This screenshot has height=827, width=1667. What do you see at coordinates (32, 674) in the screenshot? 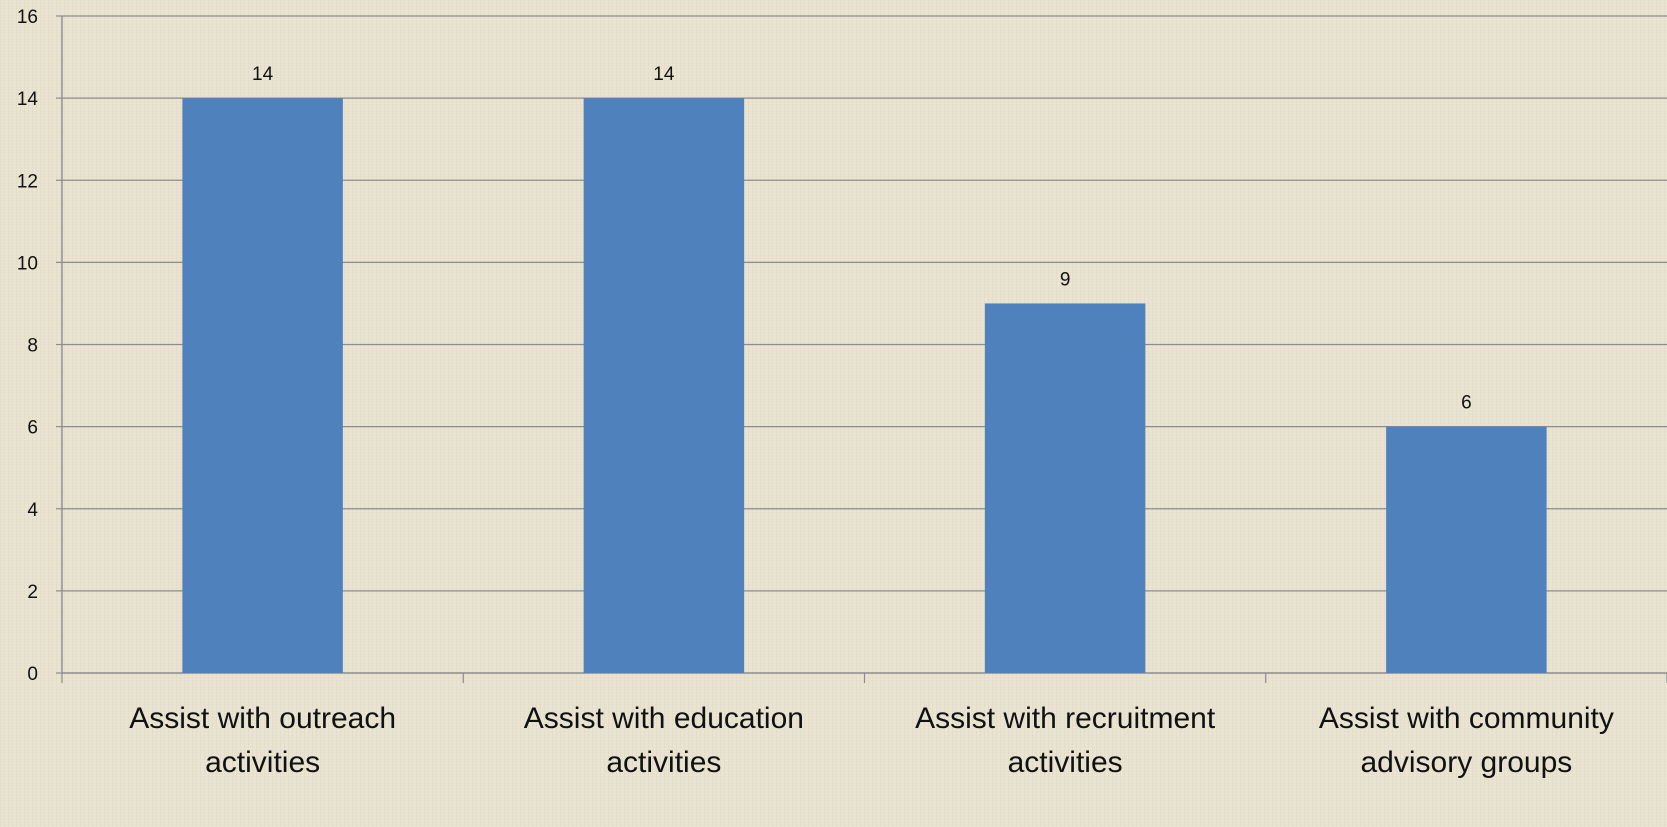
I see `y-tick-label-0: 0` at bounding box center [32, 674].